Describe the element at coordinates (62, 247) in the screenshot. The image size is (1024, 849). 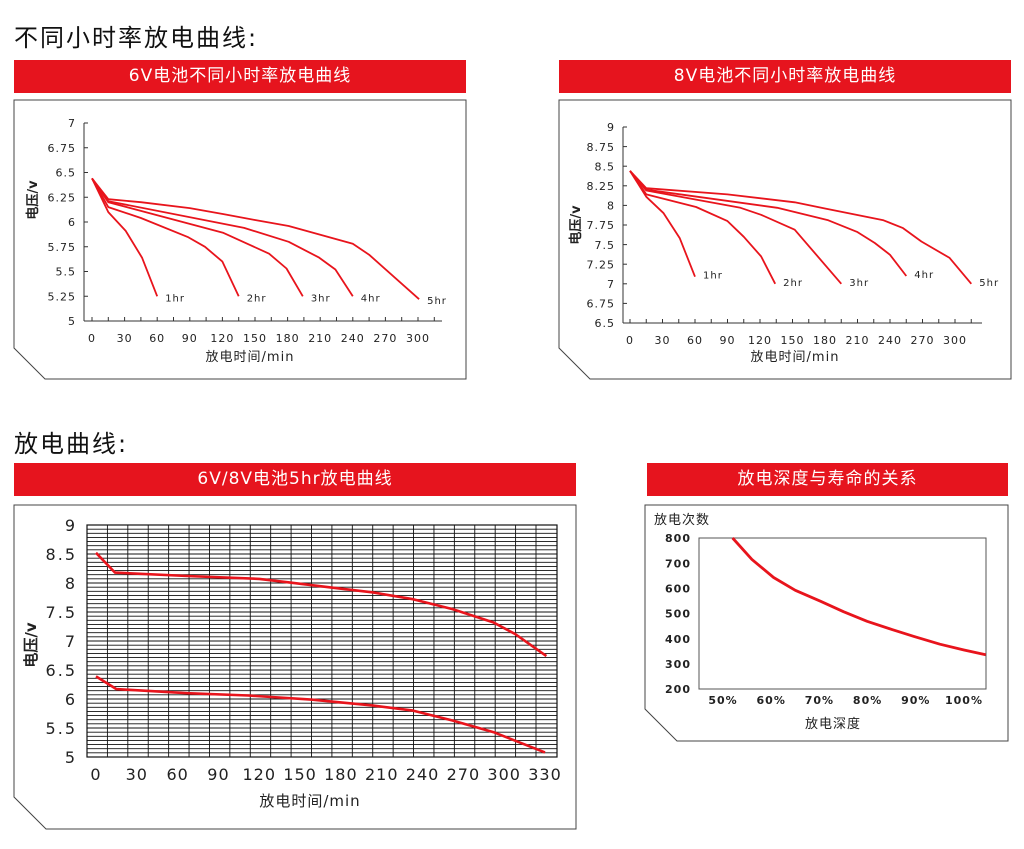
I see `y-tick-label: 5.75` at that location.